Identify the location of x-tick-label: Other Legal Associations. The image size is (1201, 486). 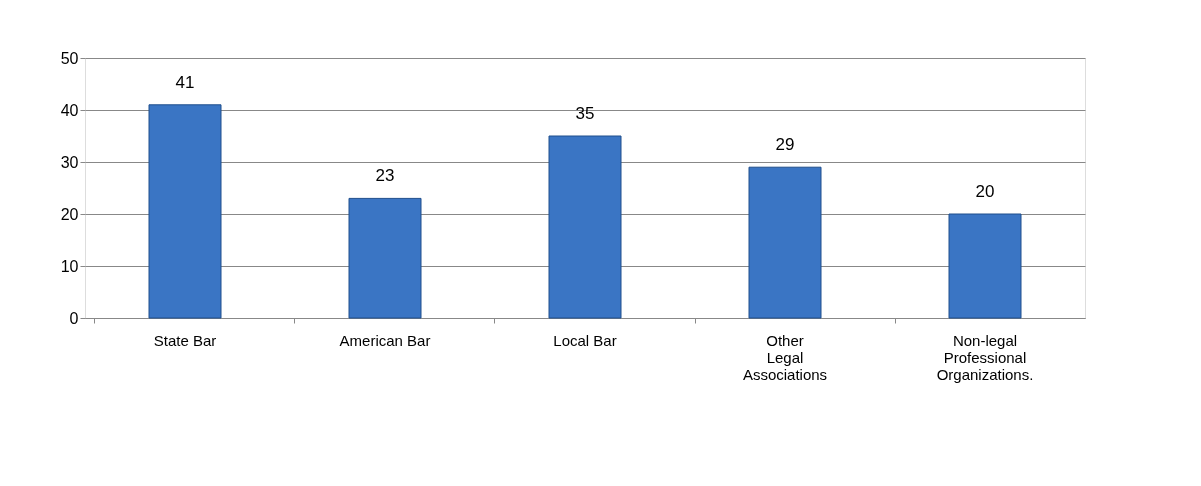
(785, 357).